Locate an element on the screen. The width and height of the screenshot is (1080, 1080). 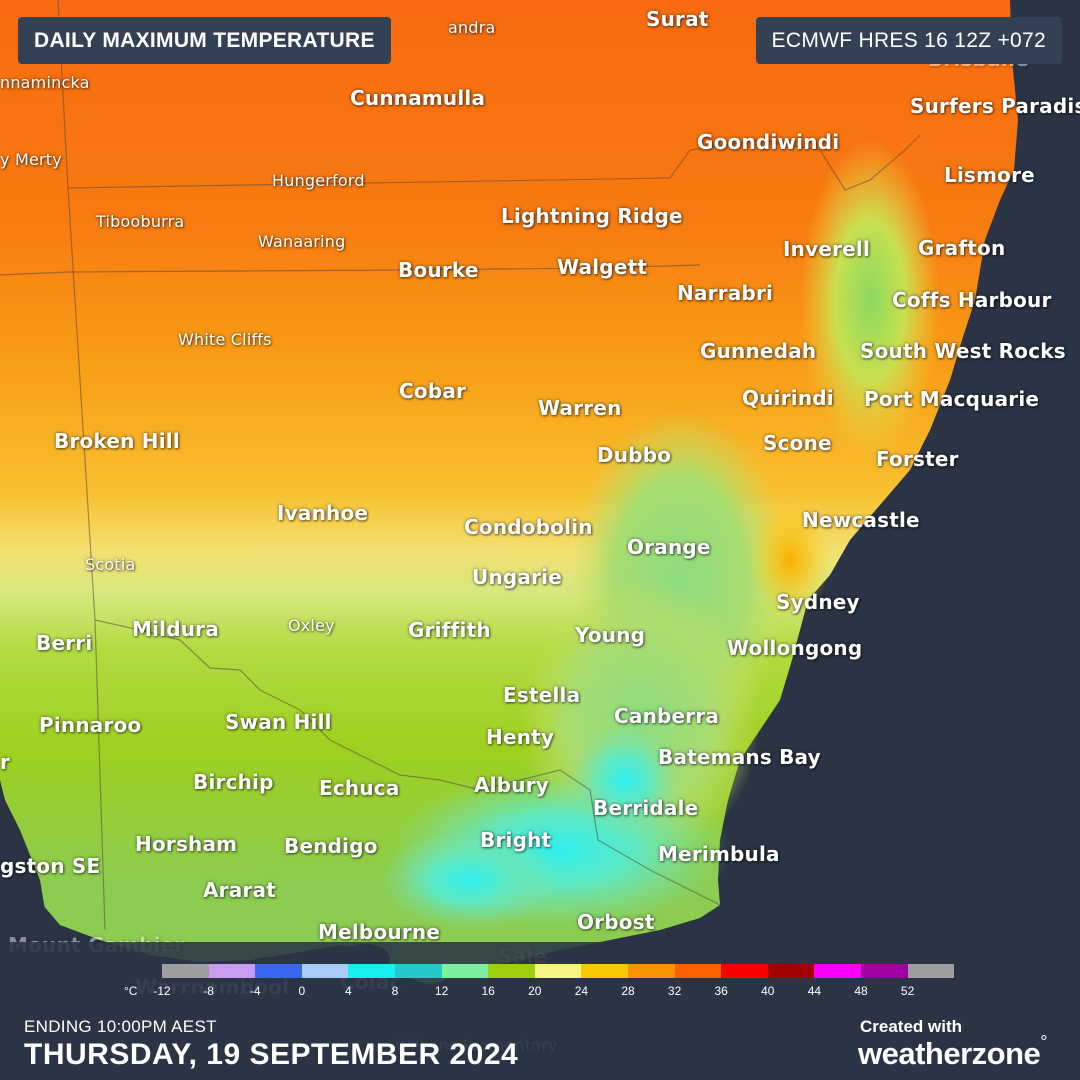
city-label-port-macquarie: Port Macquarie is located at coordinates (952, 399).